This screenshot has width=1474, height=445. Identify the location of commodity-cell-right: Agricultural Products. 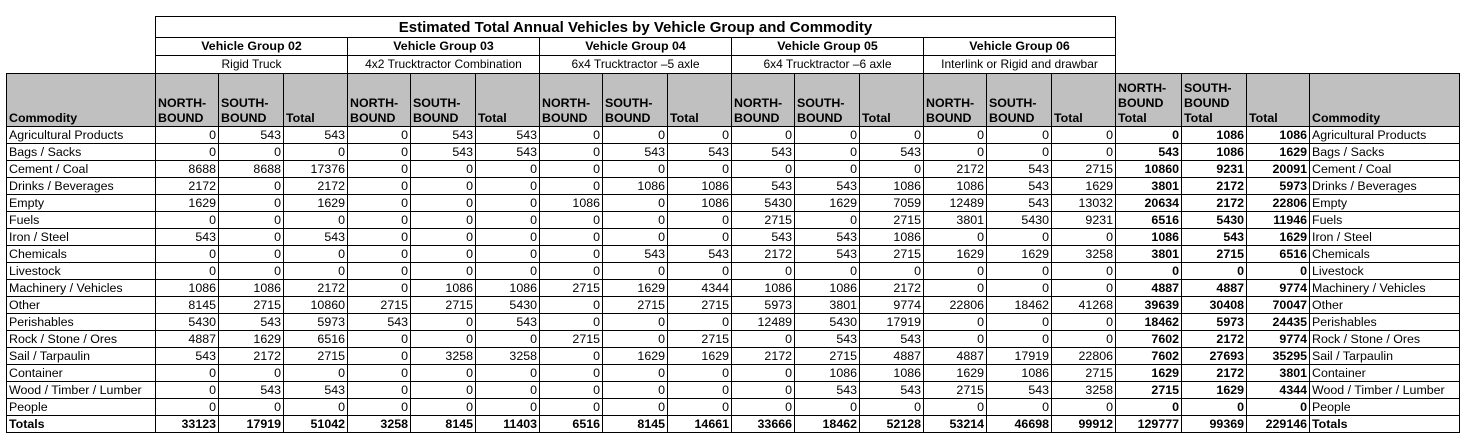
(1384, 135).